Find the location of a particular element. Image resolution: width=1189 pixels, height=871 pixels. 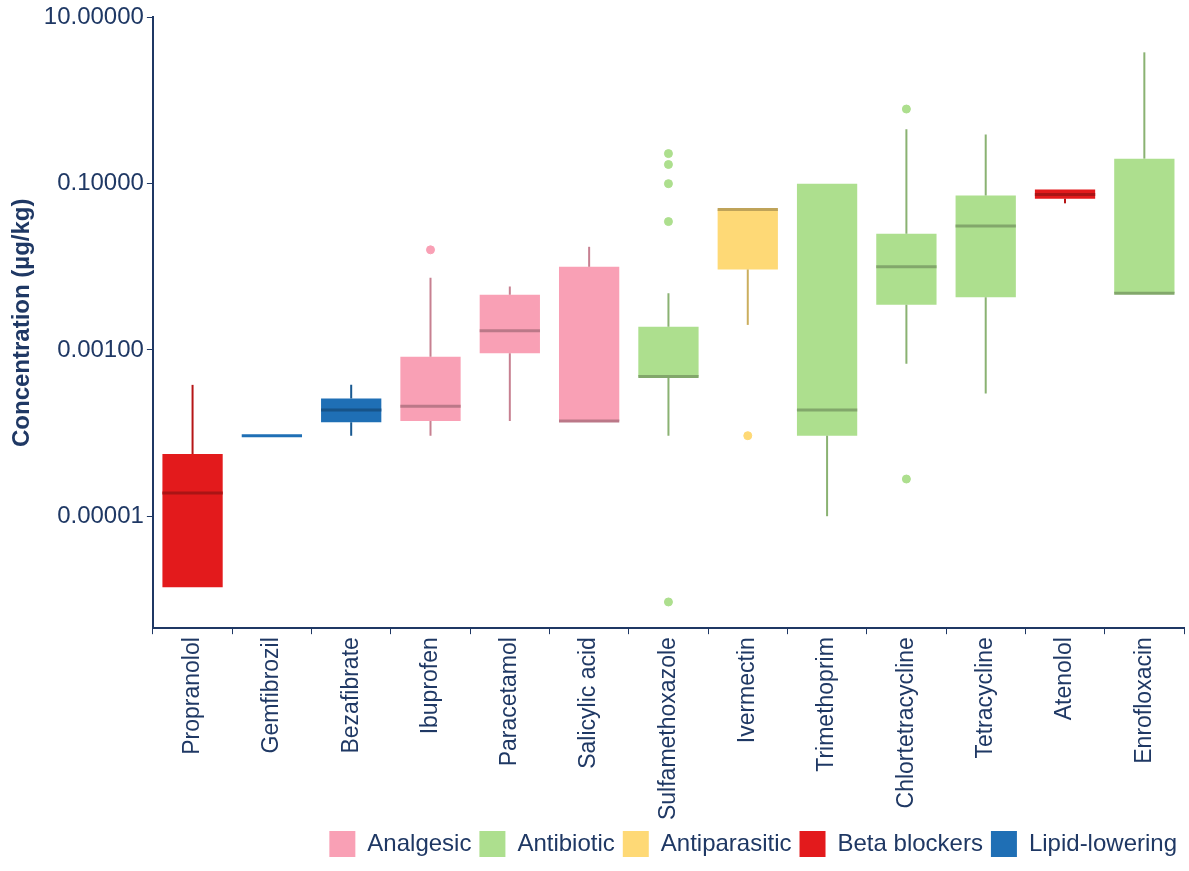

y-tick-label: 10.00000 is located at coordinates (93, 16).